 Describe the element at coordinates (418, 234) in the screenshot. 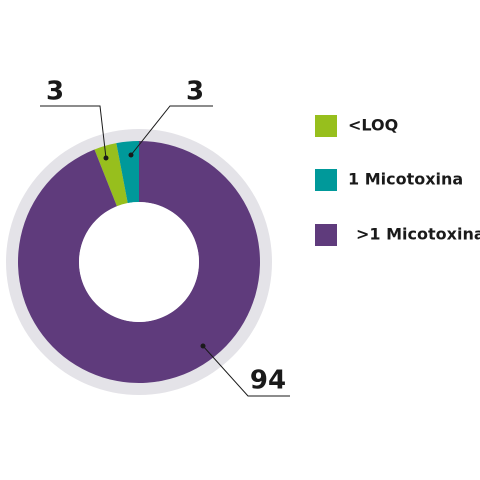

I see `legend-label: >1 Micotoxina` at that location.